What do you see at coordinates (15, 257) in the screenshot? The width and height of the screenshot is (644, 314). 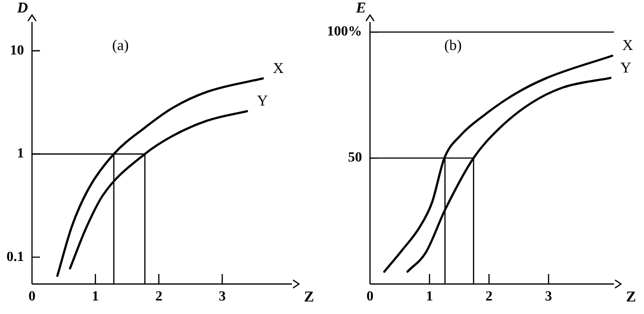 I see `y-tick-label: 0.1` at bounding box center [15, 257].